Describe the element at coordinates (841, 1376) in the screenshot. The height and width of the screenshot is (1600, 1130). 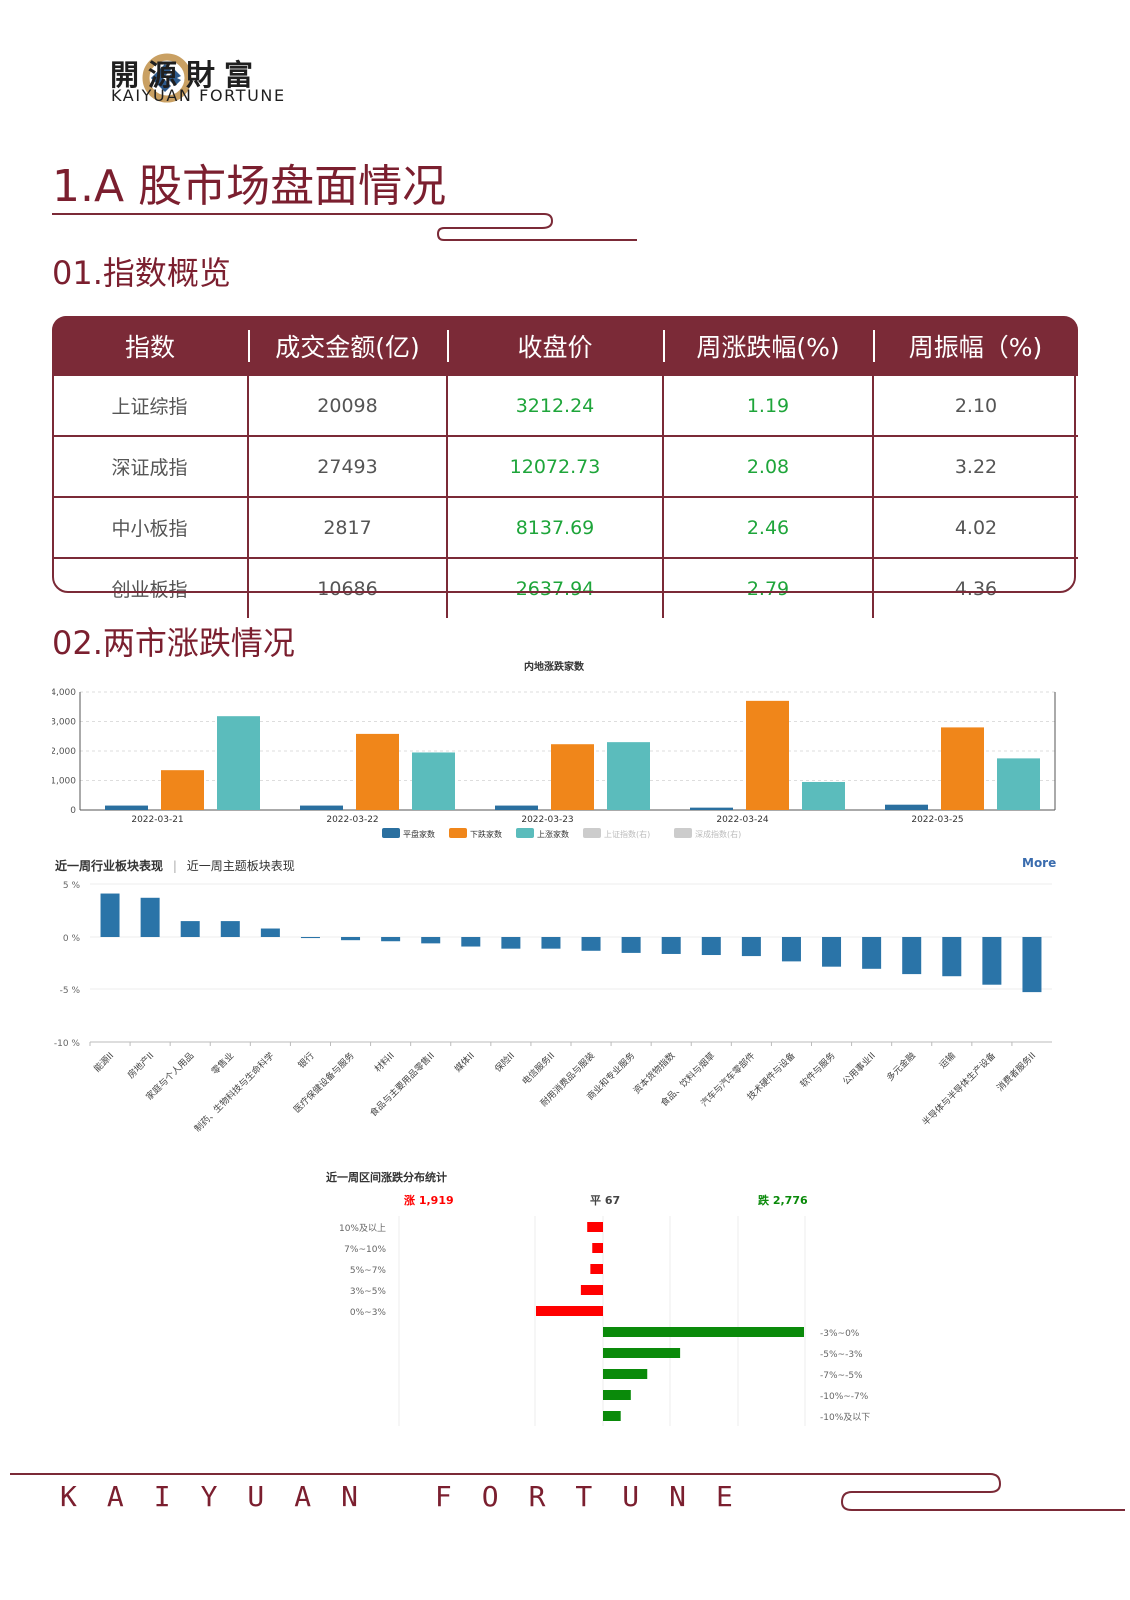
I see `range-label: -7%~-5%` at that location.